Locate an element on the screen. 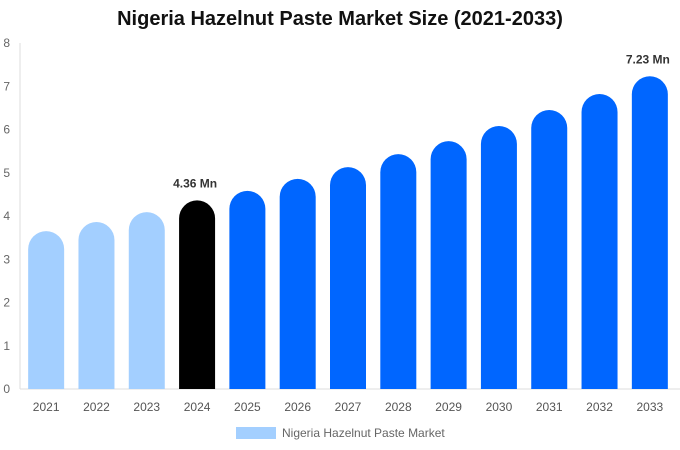 This screenshot has height=450, width=680. x-tick-label: 2027 is located at coordinates (348, 407).